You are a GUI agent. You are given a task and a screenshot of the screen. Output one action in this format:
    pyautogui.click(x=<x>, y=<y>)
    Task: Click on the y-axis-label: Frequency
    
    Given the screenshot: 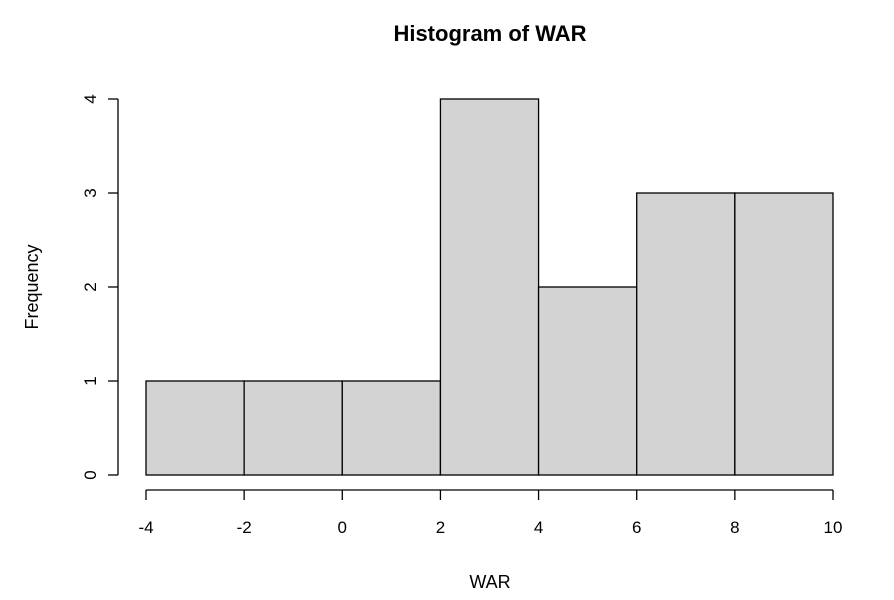 What is the action you would take?
    pyautogui.click(x=32, y=286)
    